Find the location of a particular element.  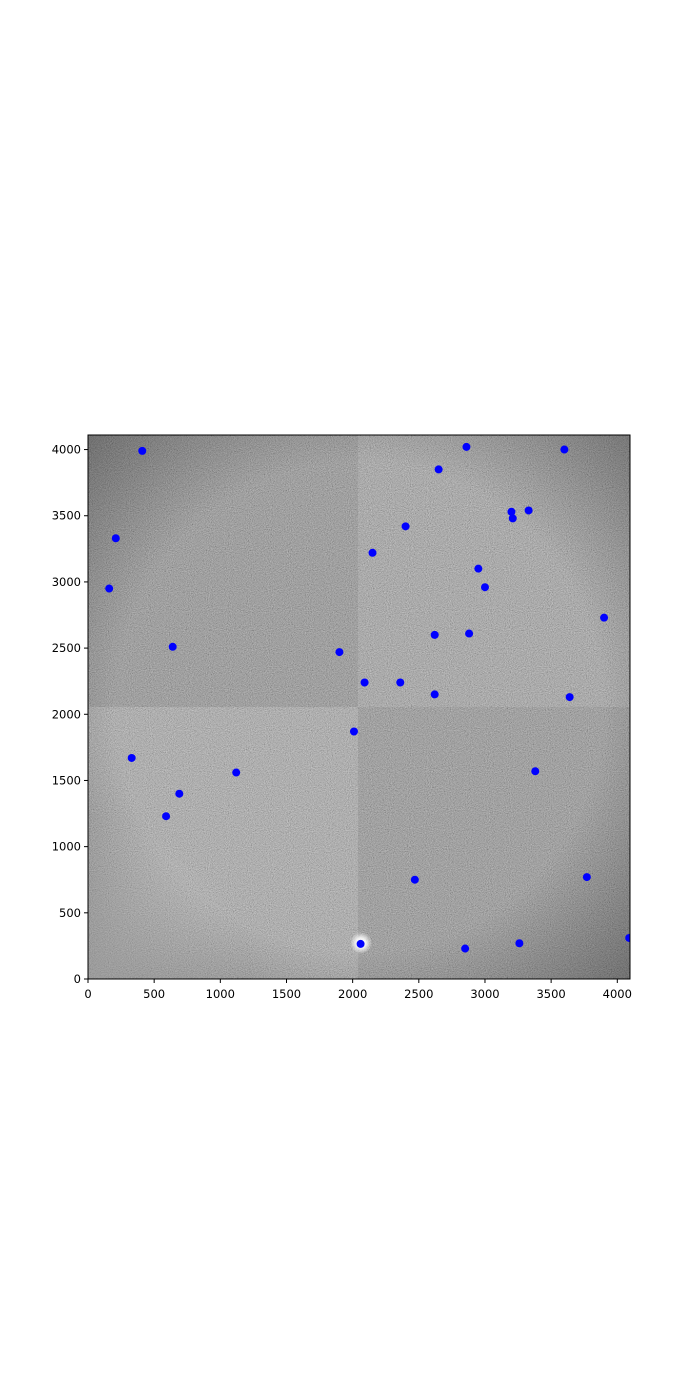

y-tick-label-6: 3000 is located at coordinates (66, 582).